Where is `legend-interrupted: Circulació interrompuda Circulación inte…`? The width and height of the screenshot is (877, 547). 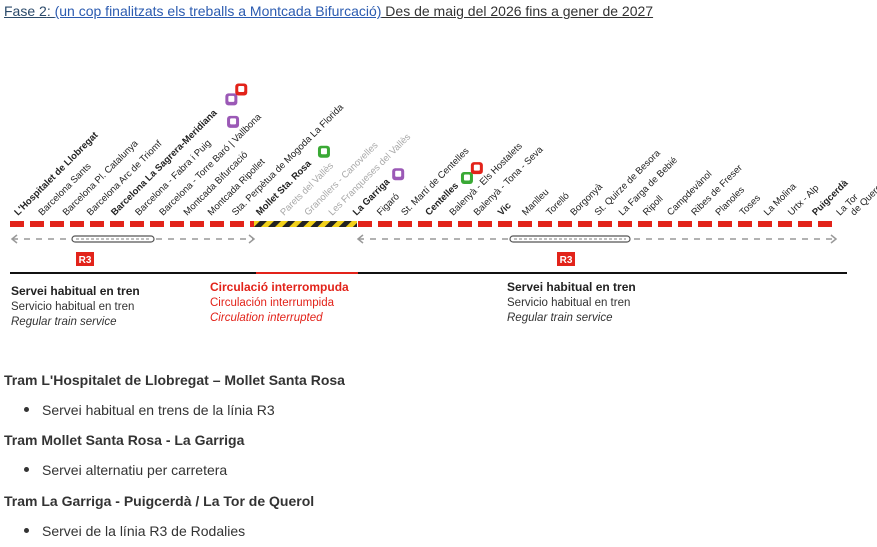 legend-interrupted: Circulació interrompuda Circulación inte… is located at coordinates (279, 303).